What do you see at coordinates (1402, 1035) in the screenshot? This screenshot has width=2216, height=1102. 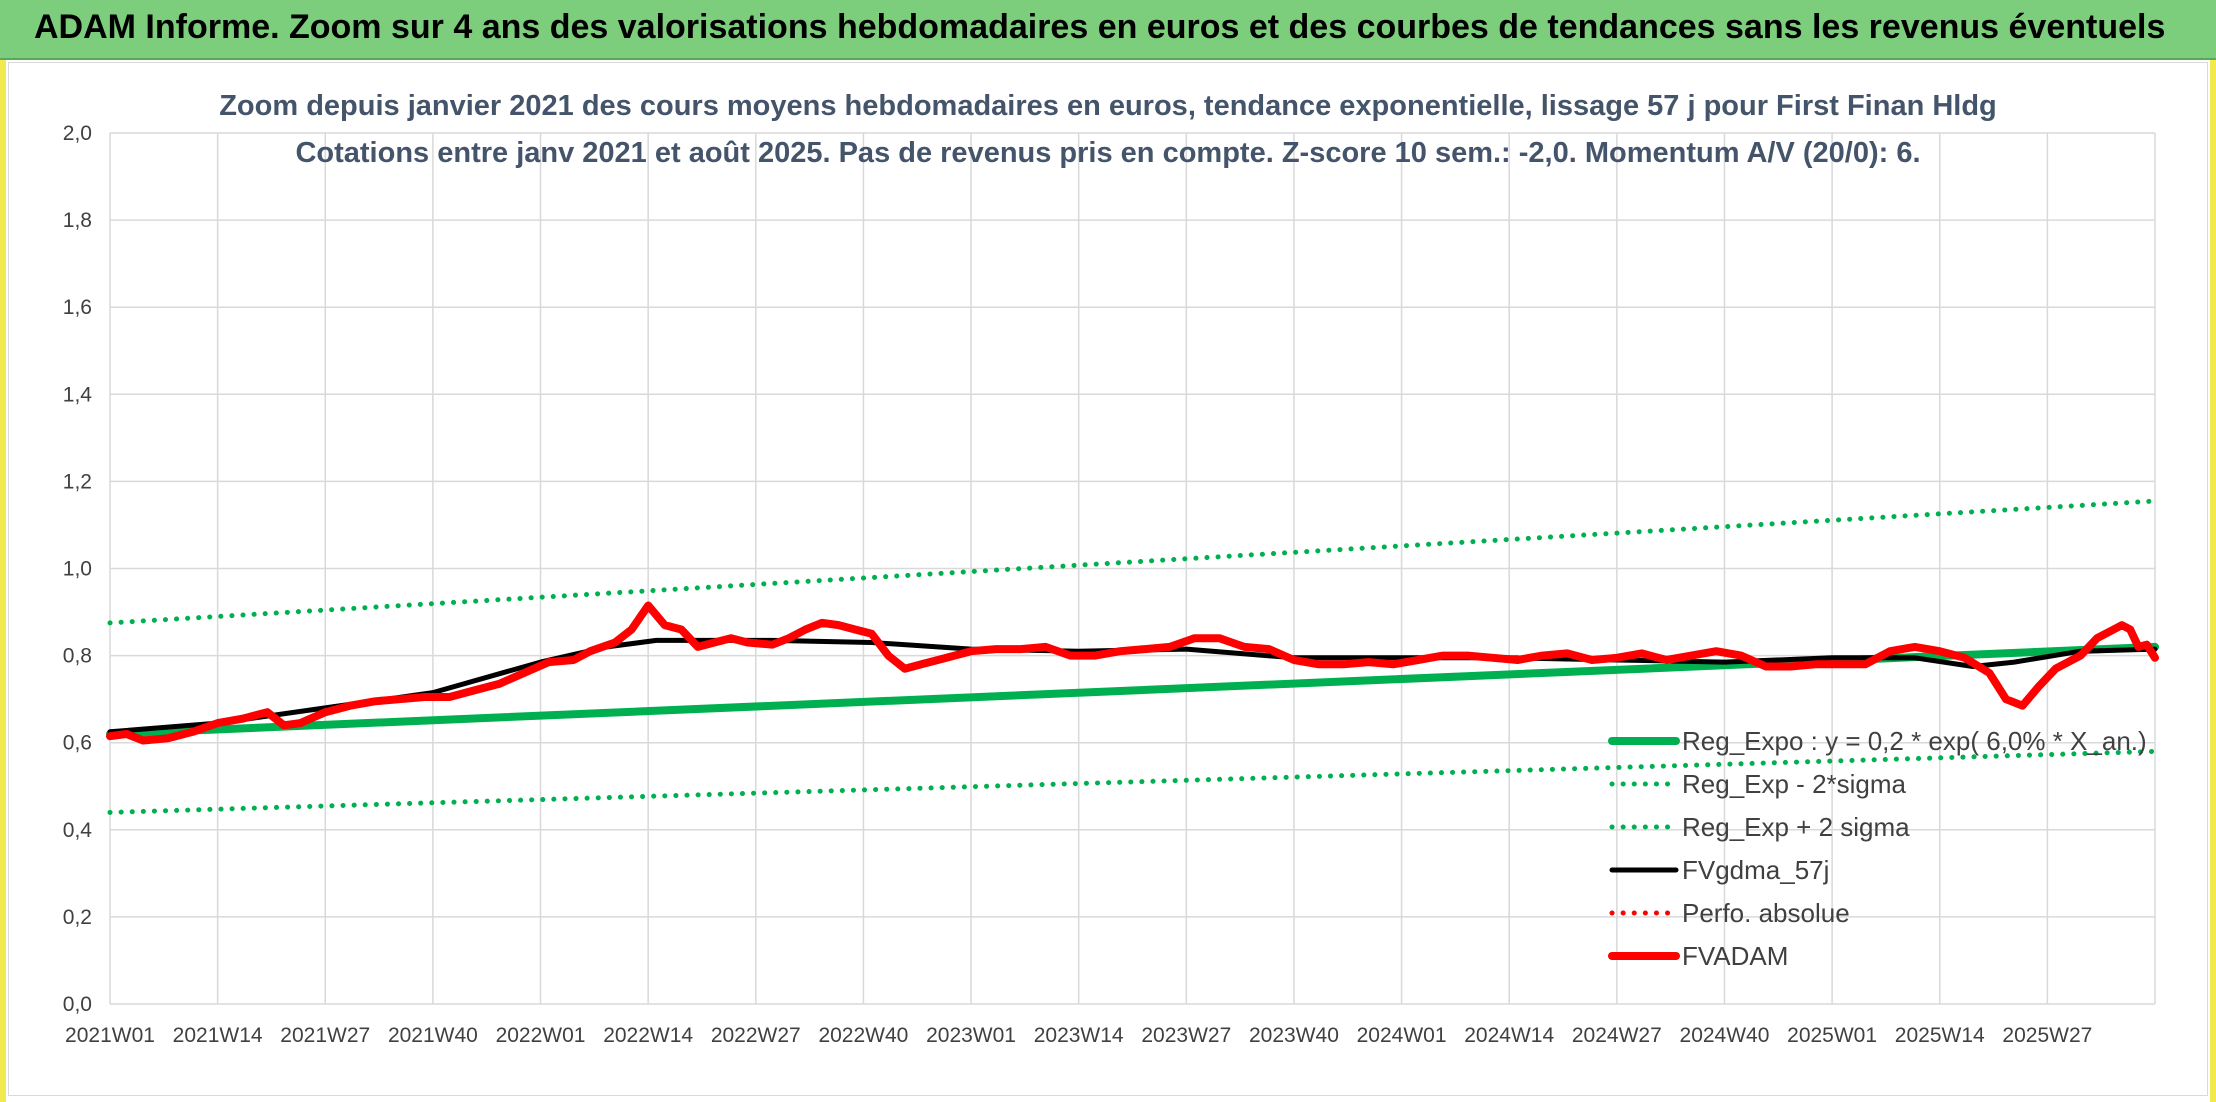 I see `x-tick-label: 2024W01` at bounding box center [1402, 1035].